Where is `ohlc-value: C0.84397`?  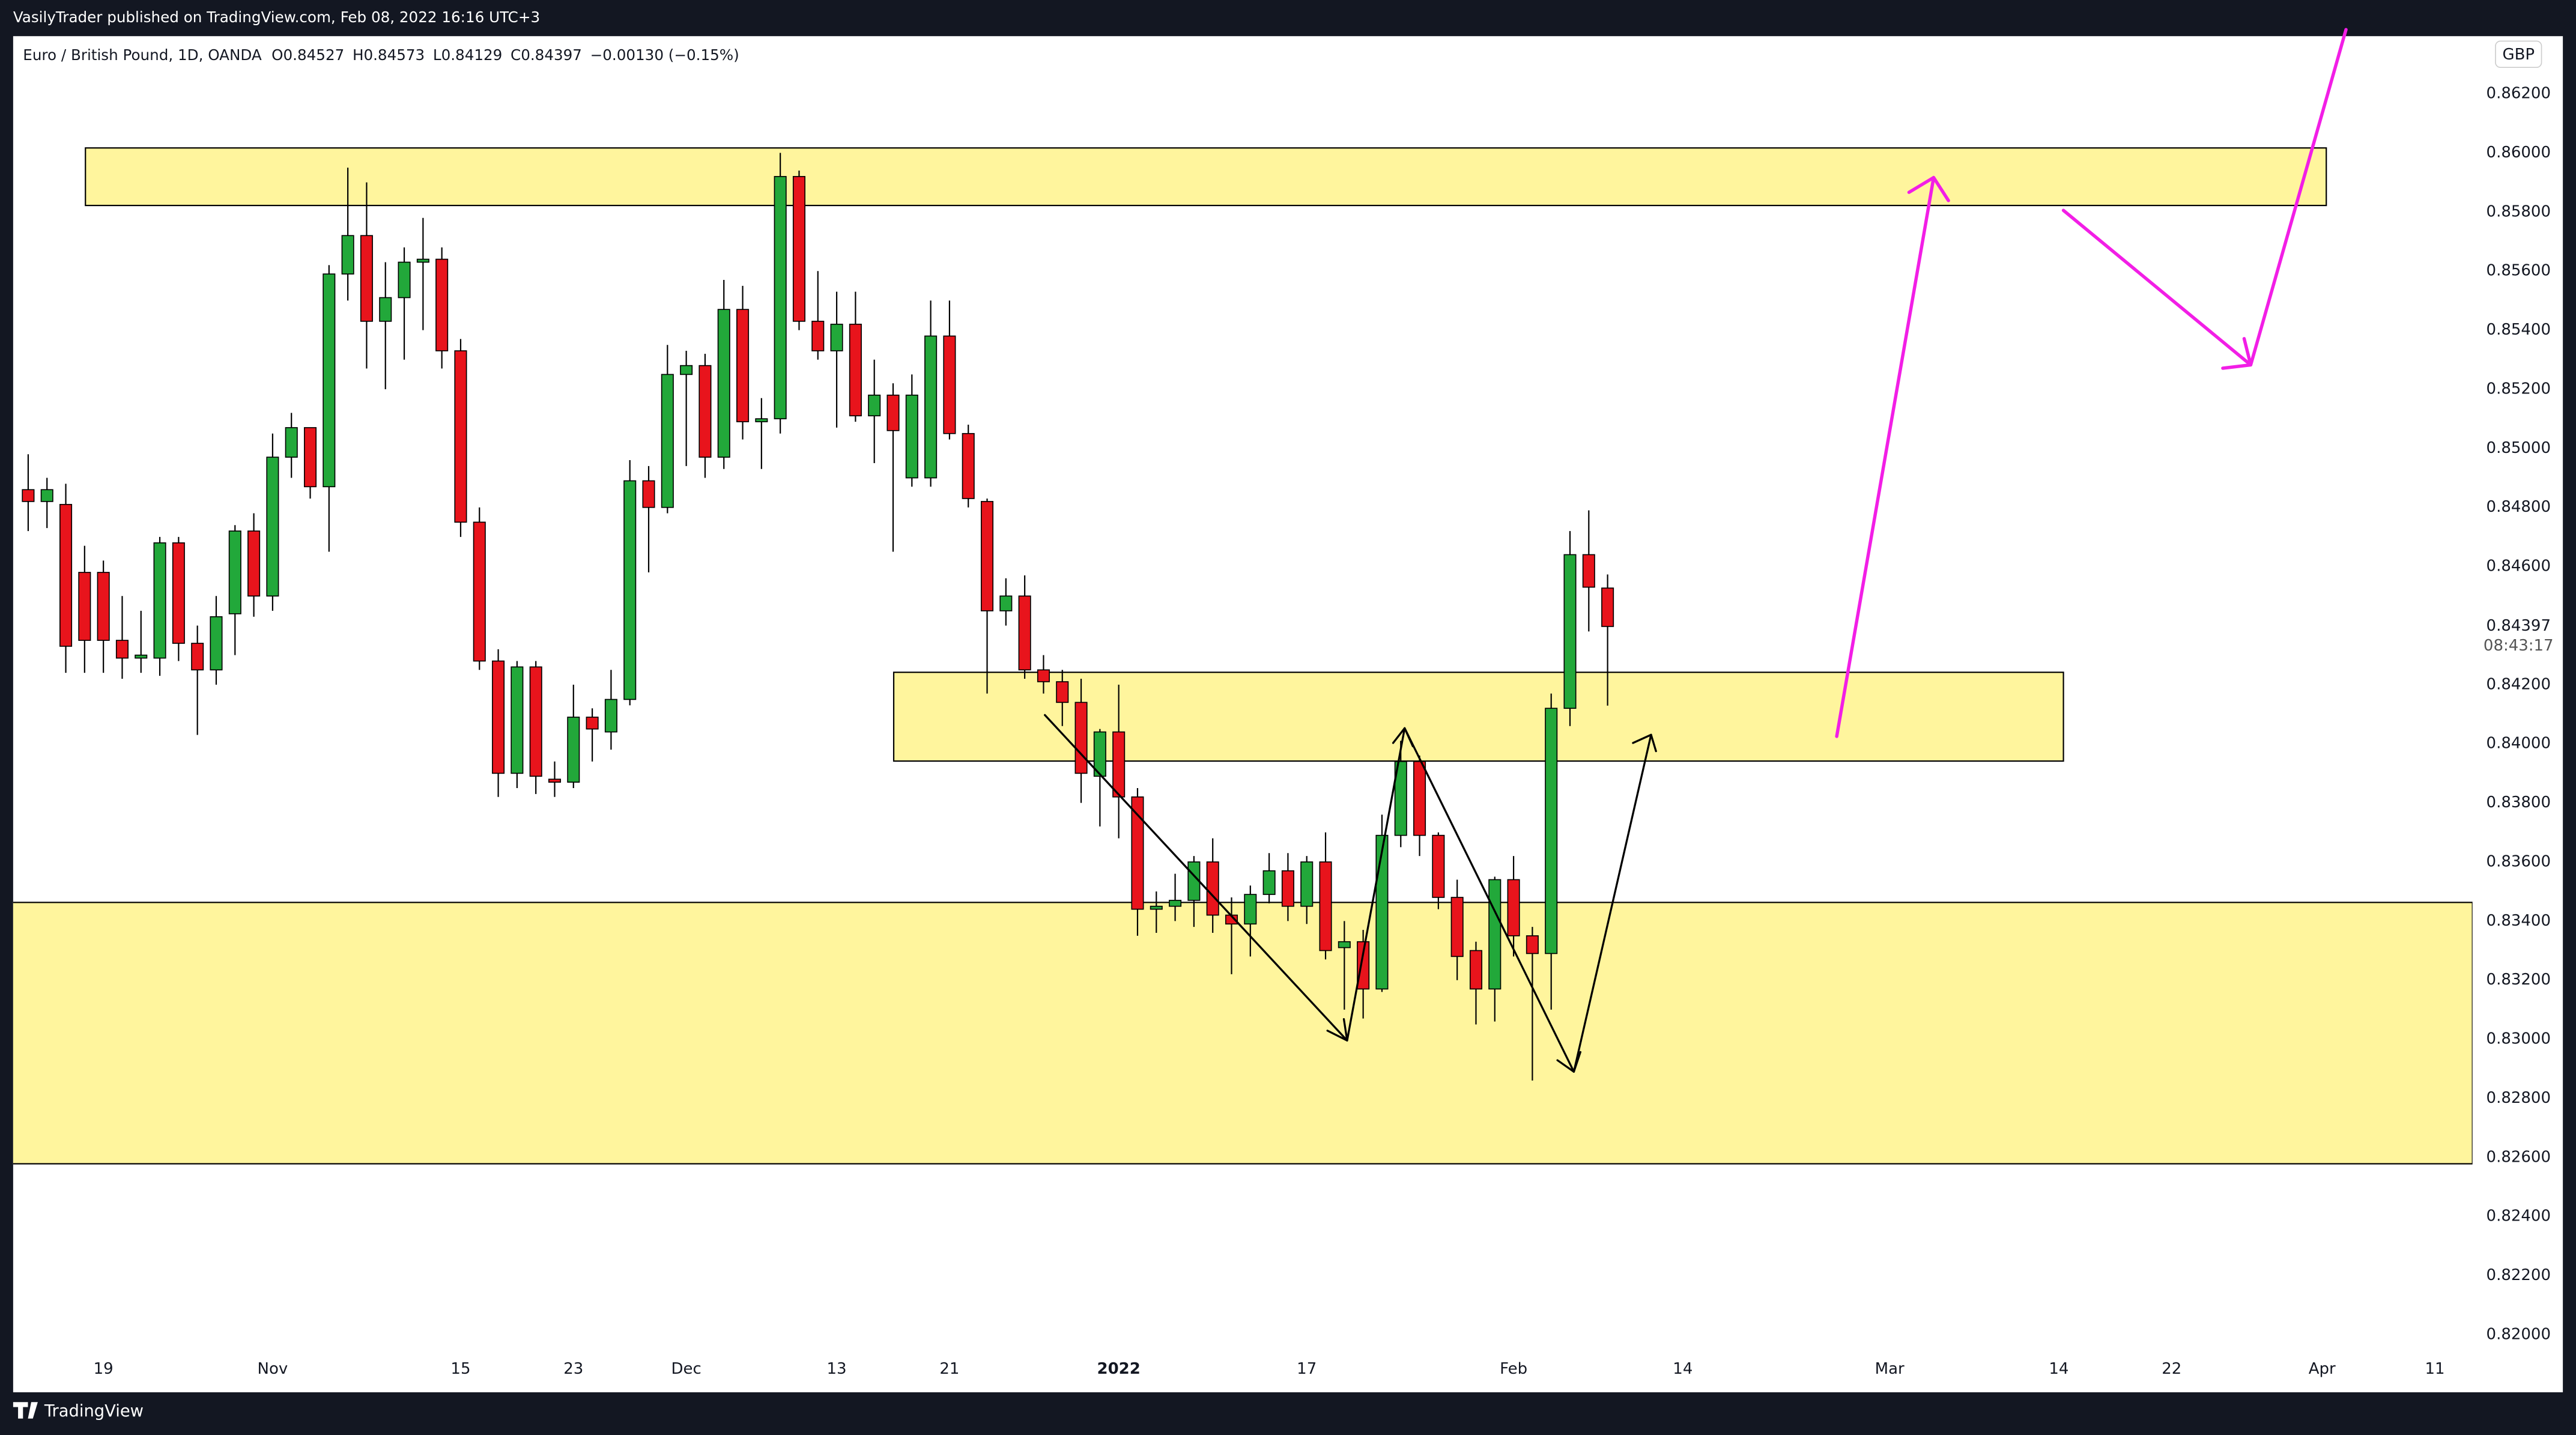 ohlc-value: C0.84397 is located at coordinates (546, 55).